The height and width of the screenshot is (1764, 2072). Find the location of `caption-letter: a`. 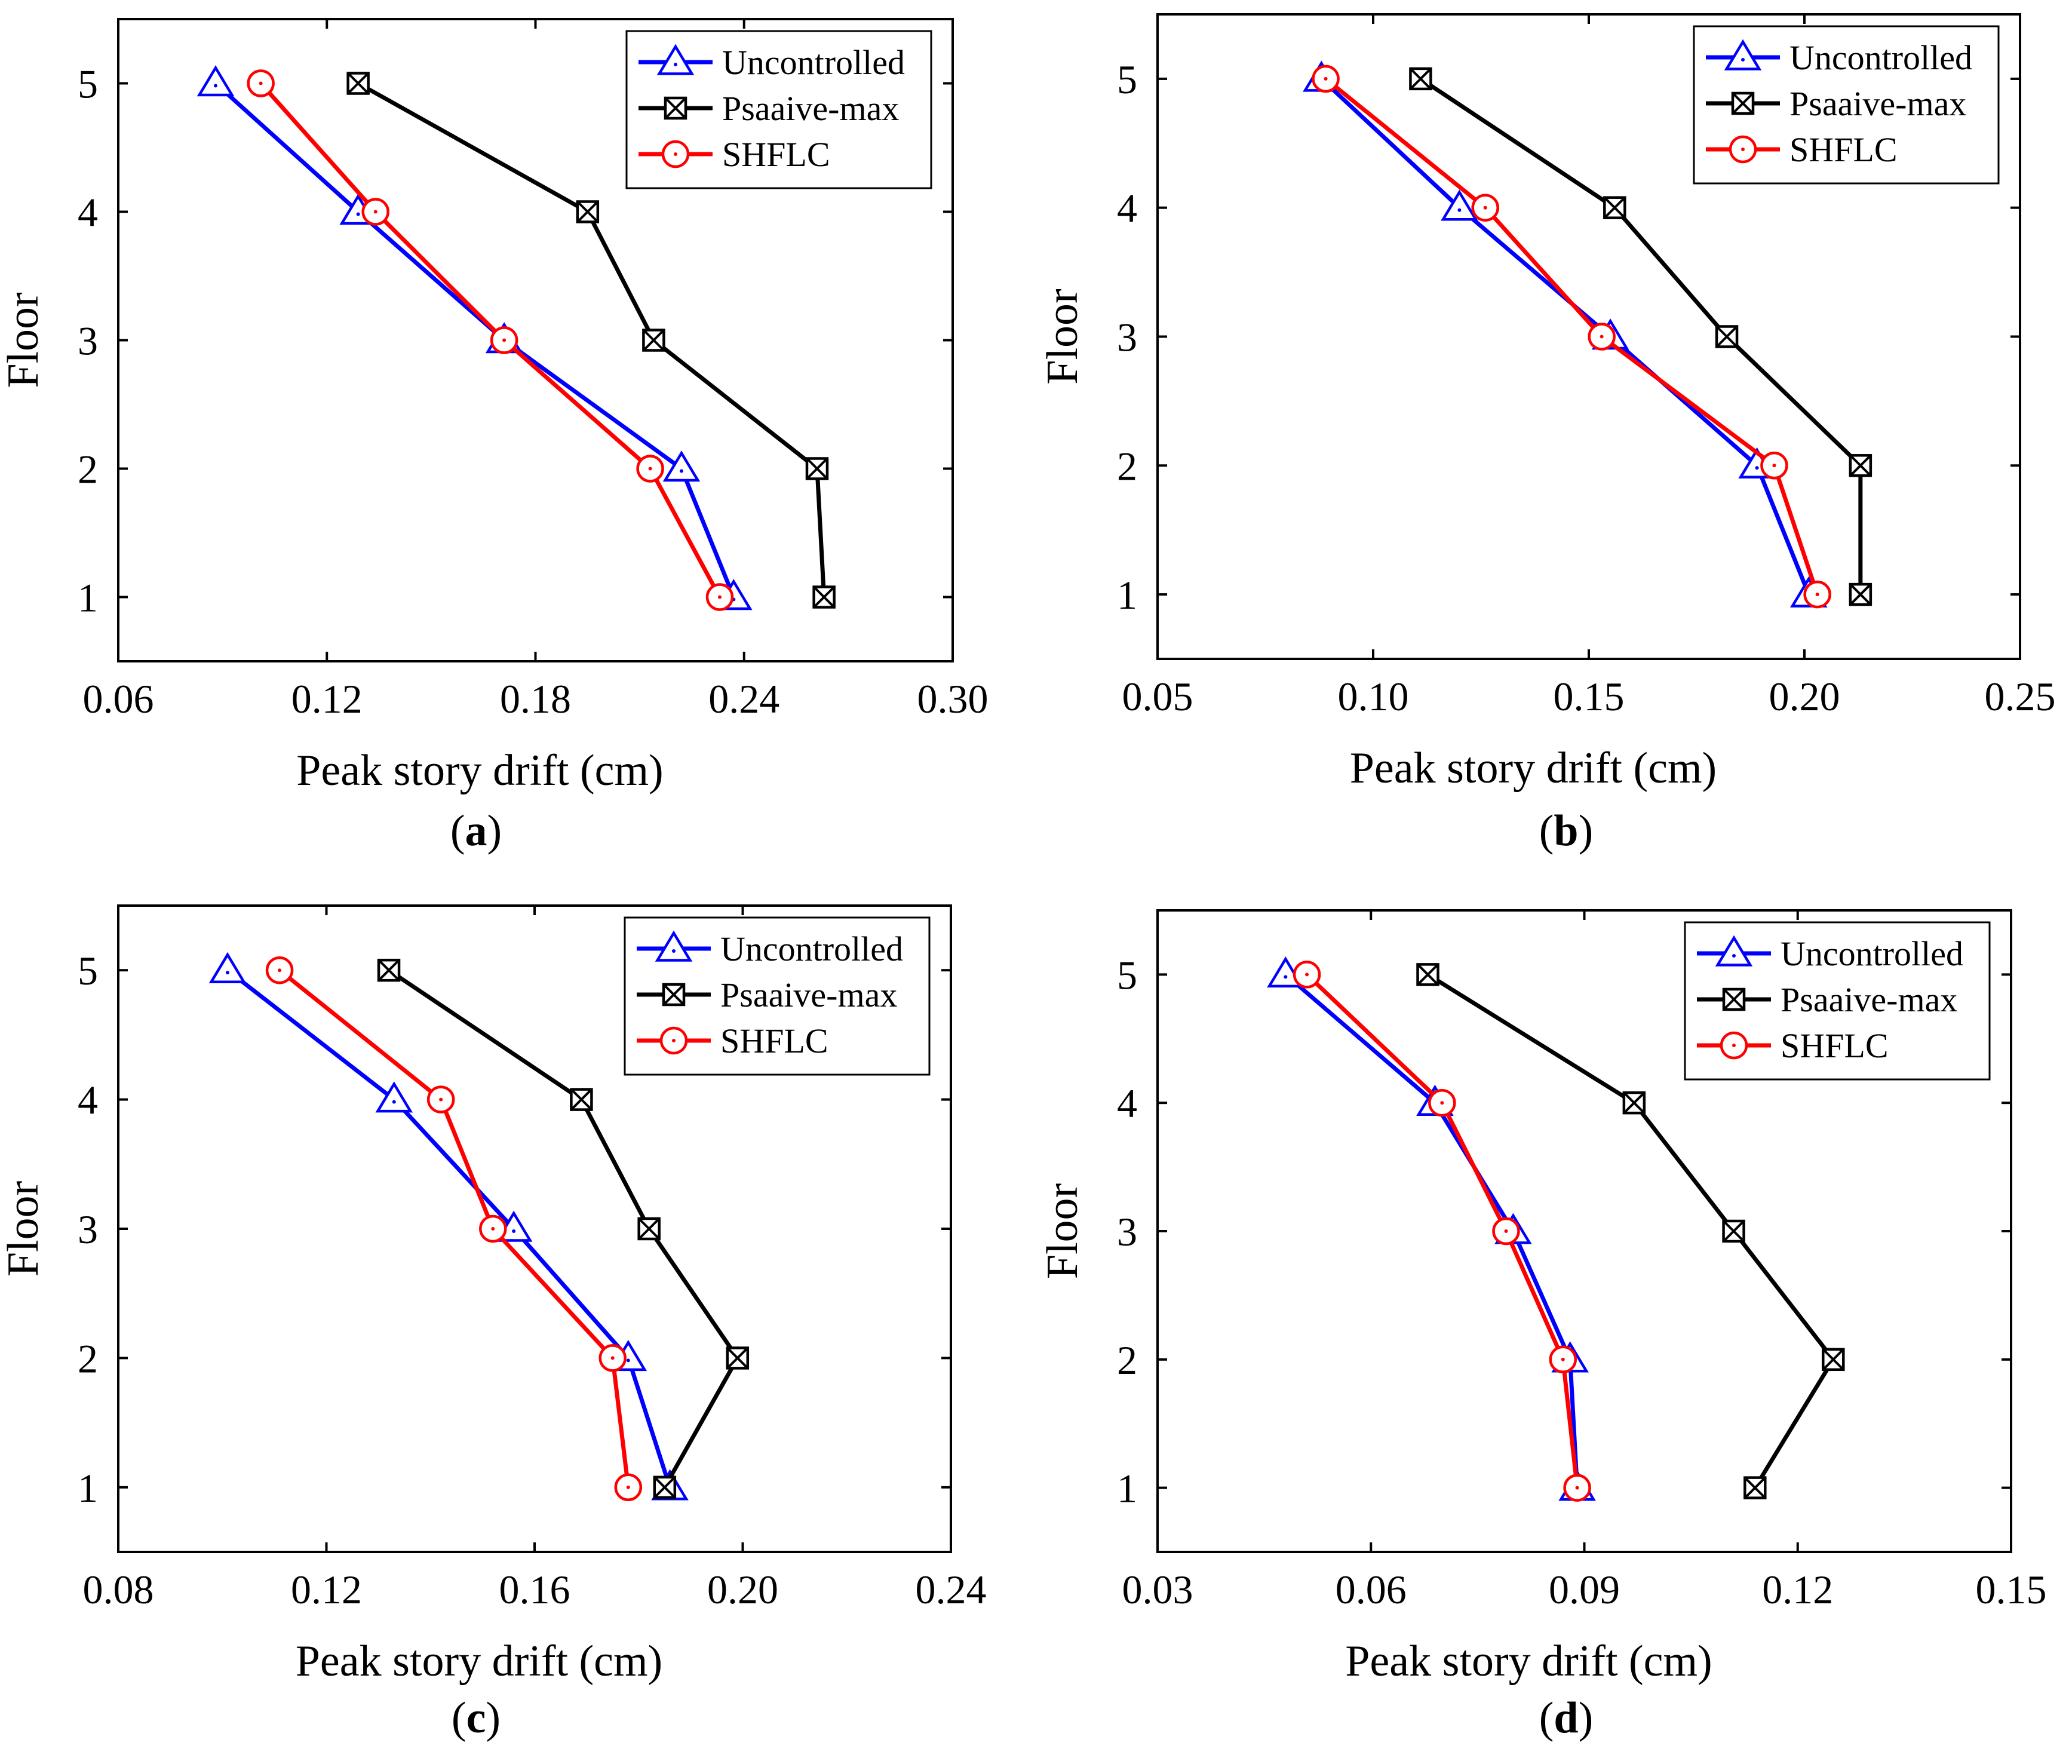

caption-letter: a is located at coordinates (476, 830).